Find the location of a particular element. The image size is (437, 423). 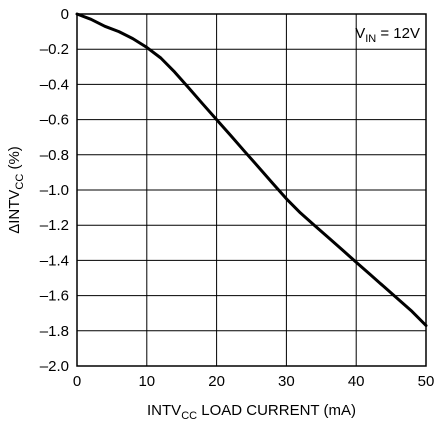

y-tick-label: –1.4 is located at coordinates (54, 260).